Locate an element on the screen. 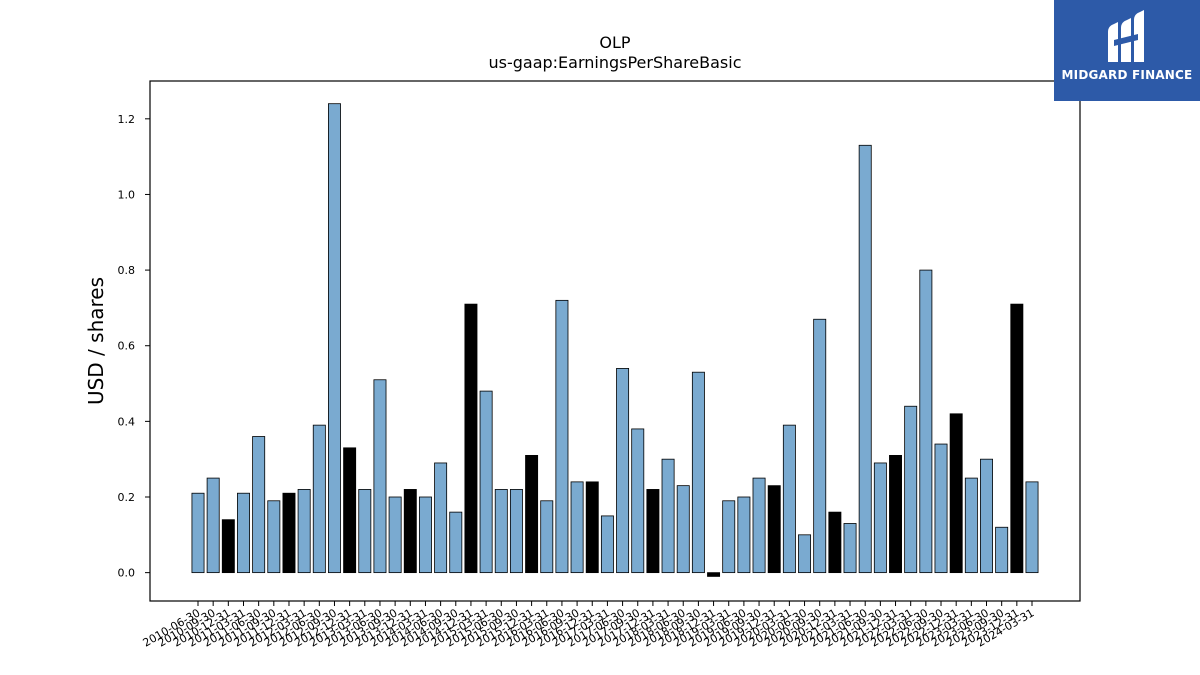 This screenshot has height=675, width=1200. brand-logo: MIDGARD FINANCE is located at coordinates (1127, 50).